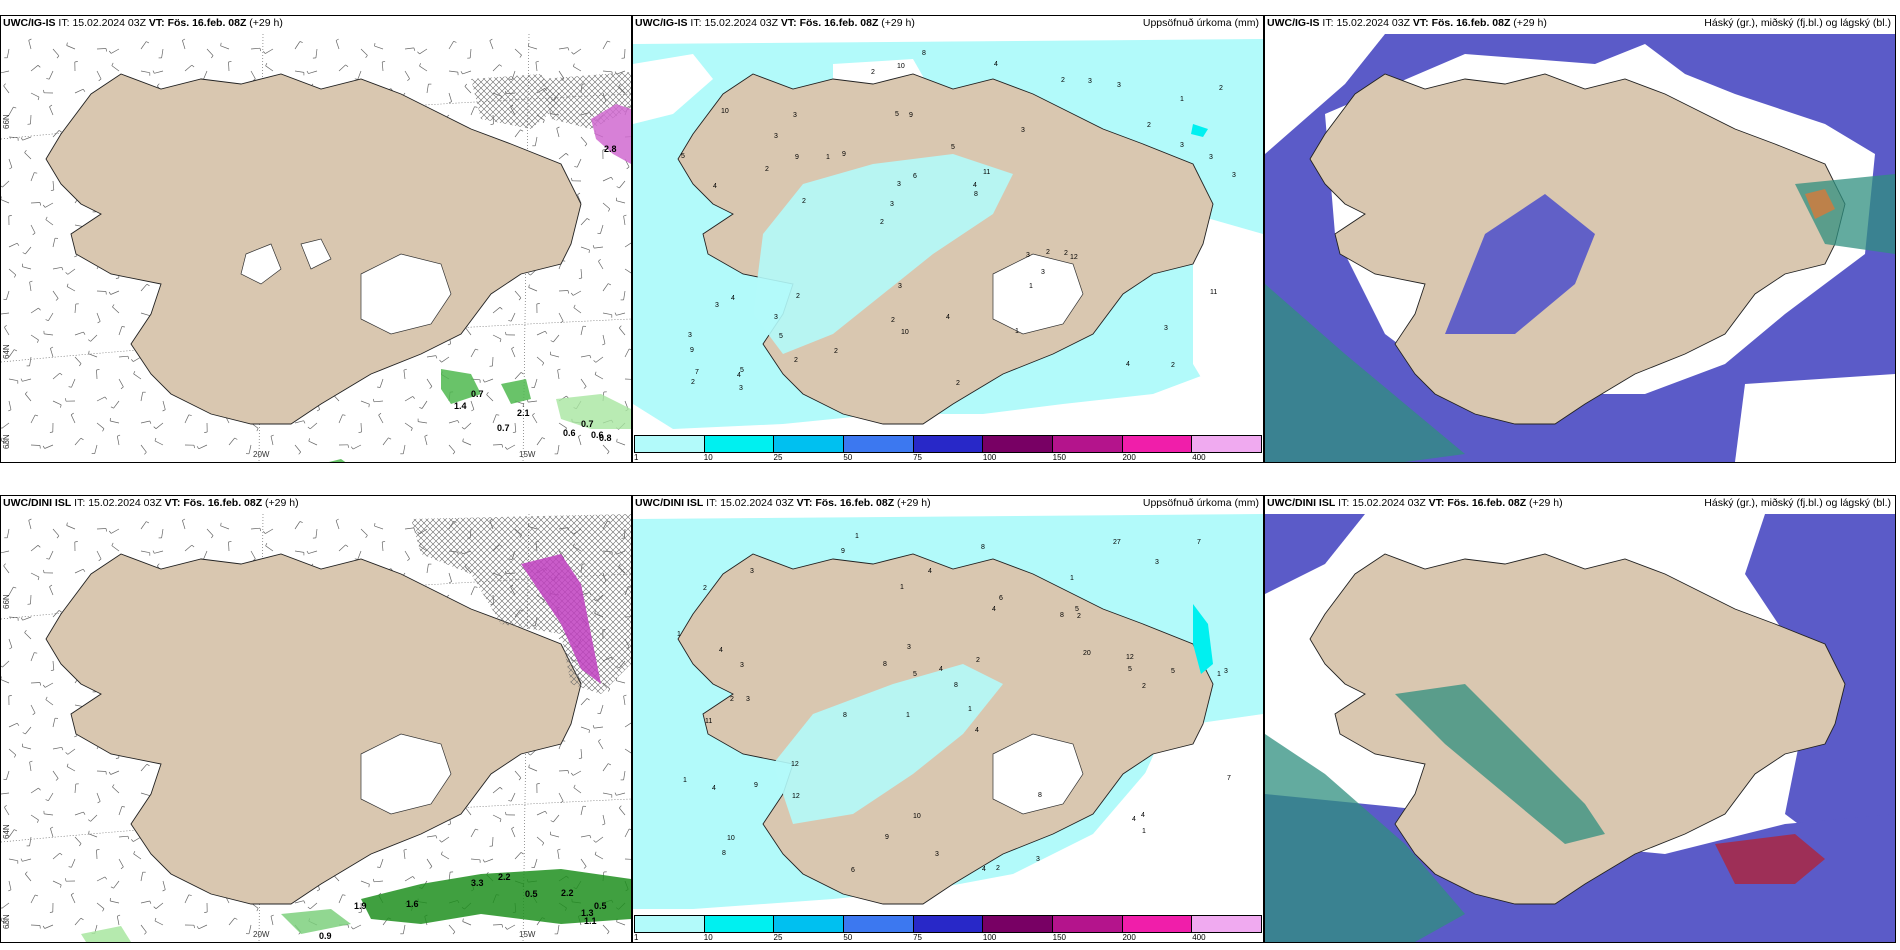 This screenshot has width=1900, height=950. What do you see at coordinates (569, 433) in the screenshot?
I see `wind-value: 0.6` at bounding box center [569, 433].